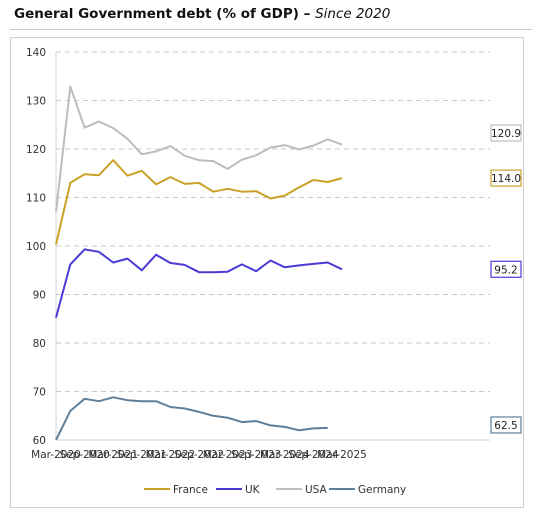  I want to click on x-tick-label: Sep-2020, so click(84, 455).